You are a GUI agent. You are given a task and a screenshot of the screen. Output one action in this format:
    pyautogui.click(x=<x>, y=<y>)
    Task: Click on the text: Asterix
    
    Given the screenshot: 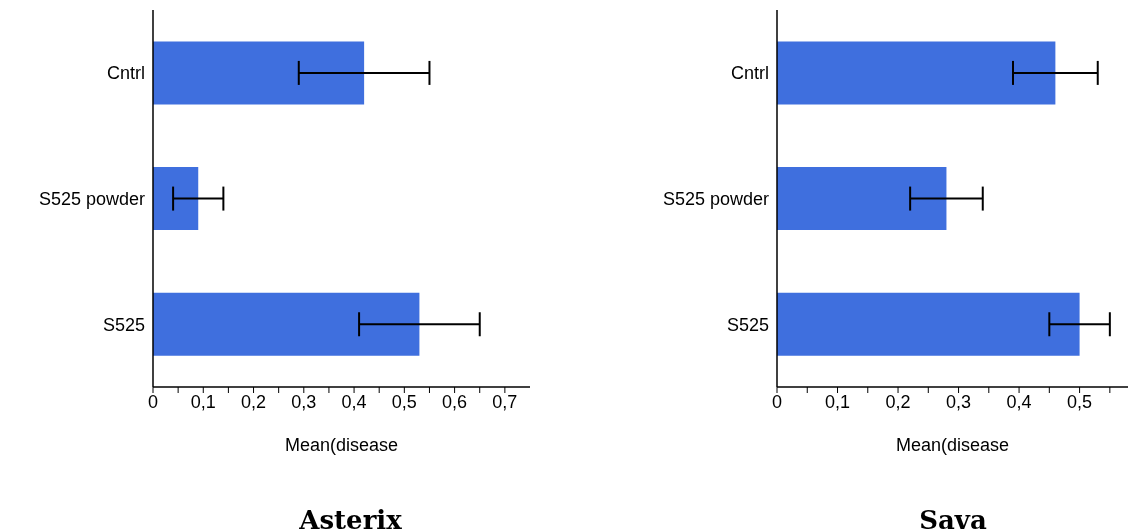 What is the action you would take?
    pyautogui.click(x=350, y=518)
    